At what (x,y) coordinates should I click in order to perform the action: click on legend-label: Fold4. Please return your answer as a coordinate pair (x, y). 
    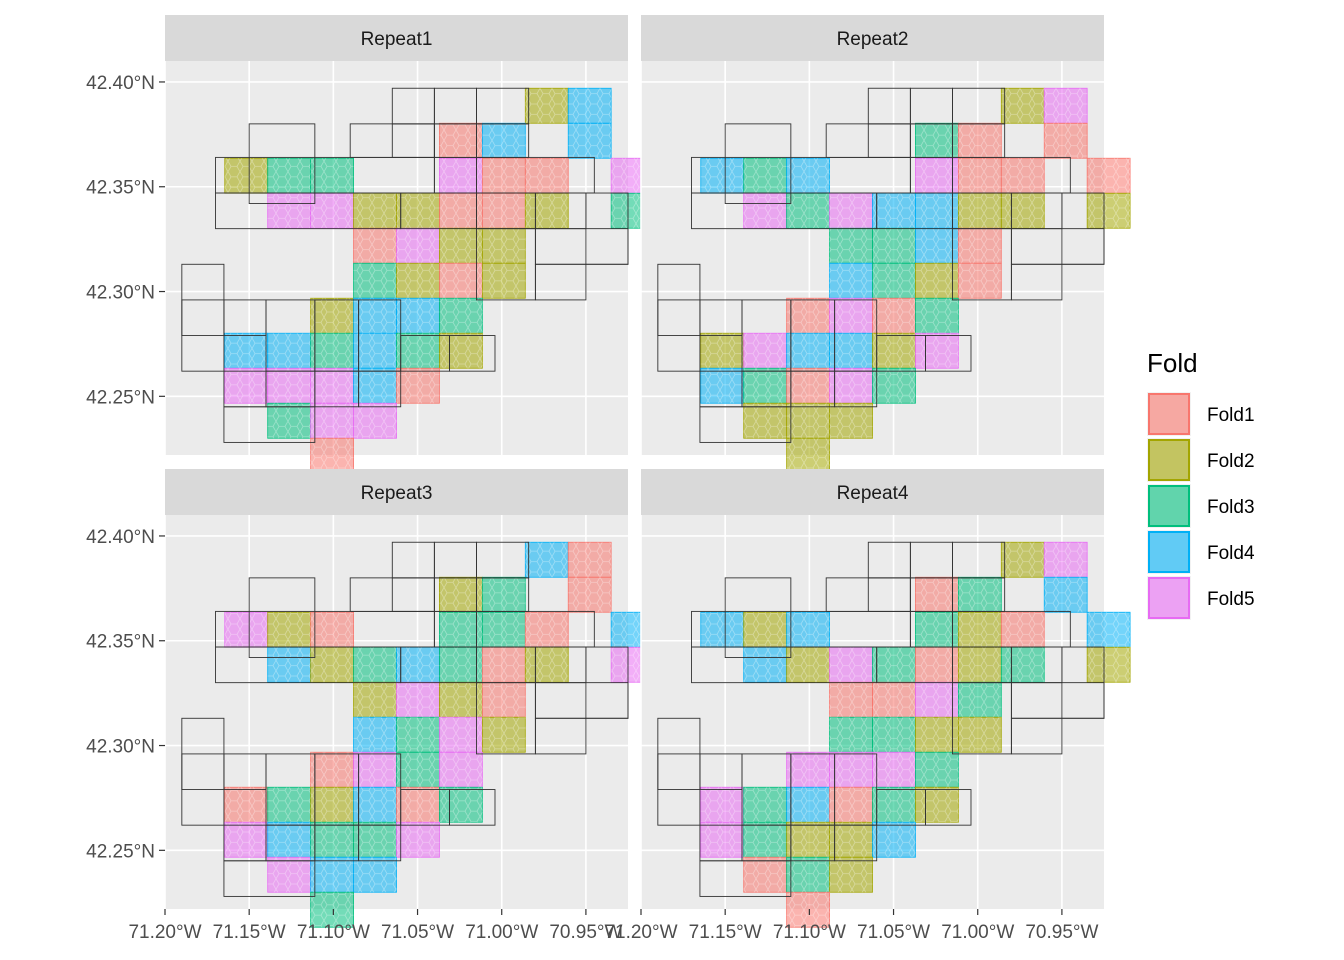
    Looking at the image, I should click on (1231, 553).